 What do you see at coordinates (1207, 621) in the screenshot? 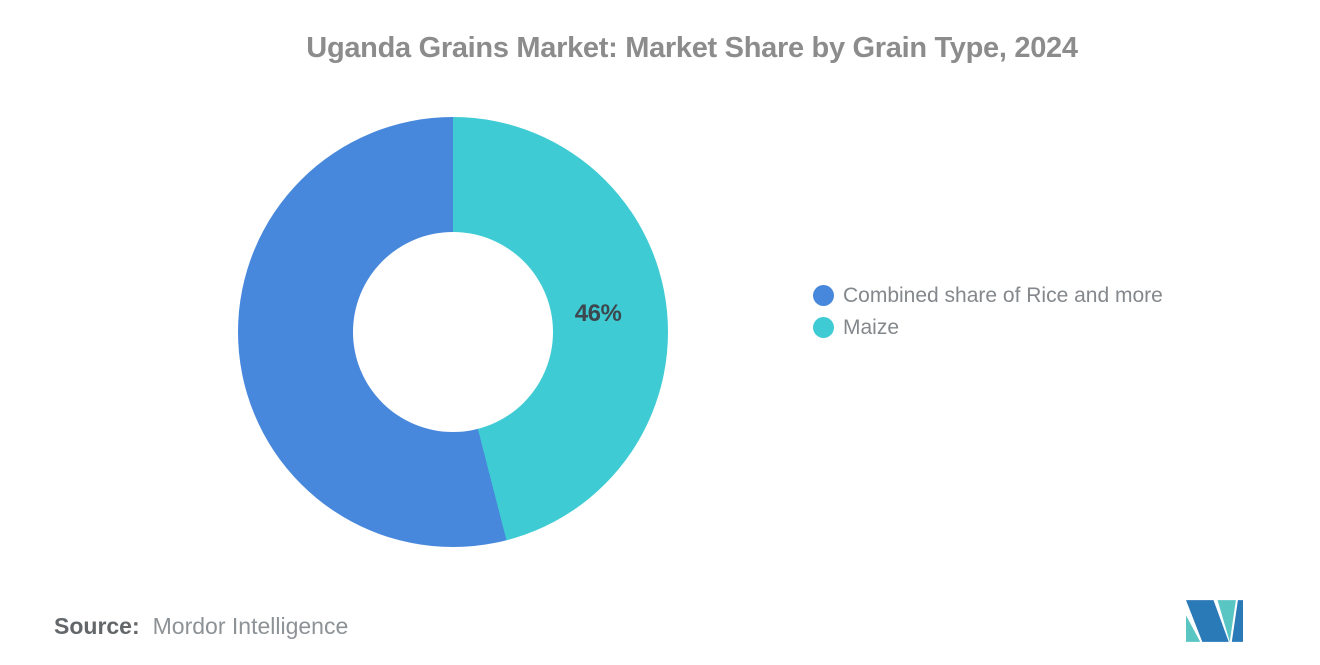
I see `logo-blue-left-band` at bounding box center [1207, 621].